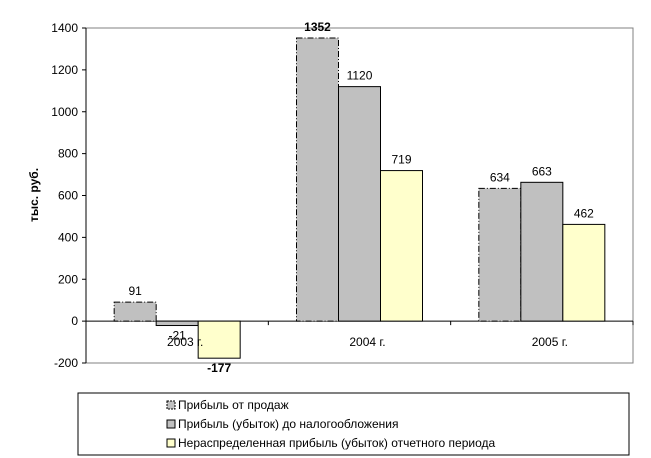  What do you see at coordinates (288, 424) in the screenshot?
I see `legend-label: Прибыль (убыток) до налогообложения` at bounding box center [288, 424].